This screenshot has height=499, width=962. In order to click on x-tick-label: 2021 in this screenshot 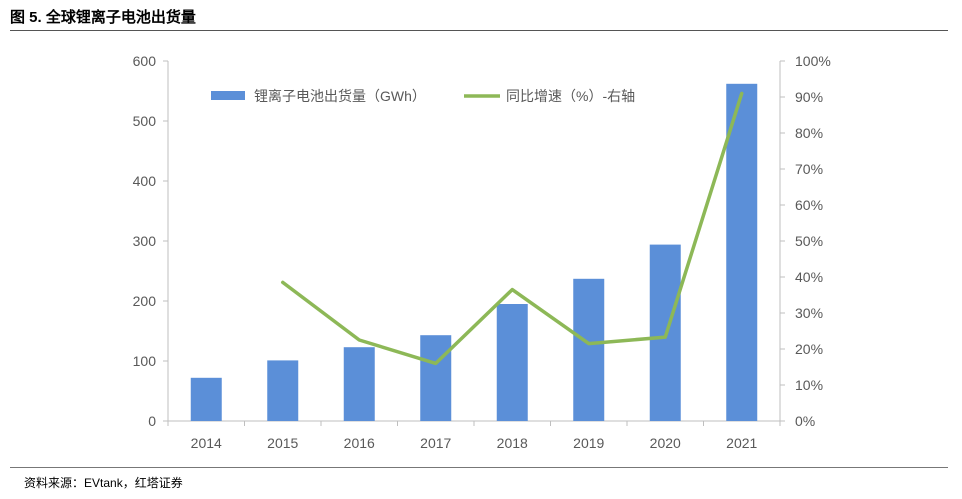, I will do `click(741, 443)`.